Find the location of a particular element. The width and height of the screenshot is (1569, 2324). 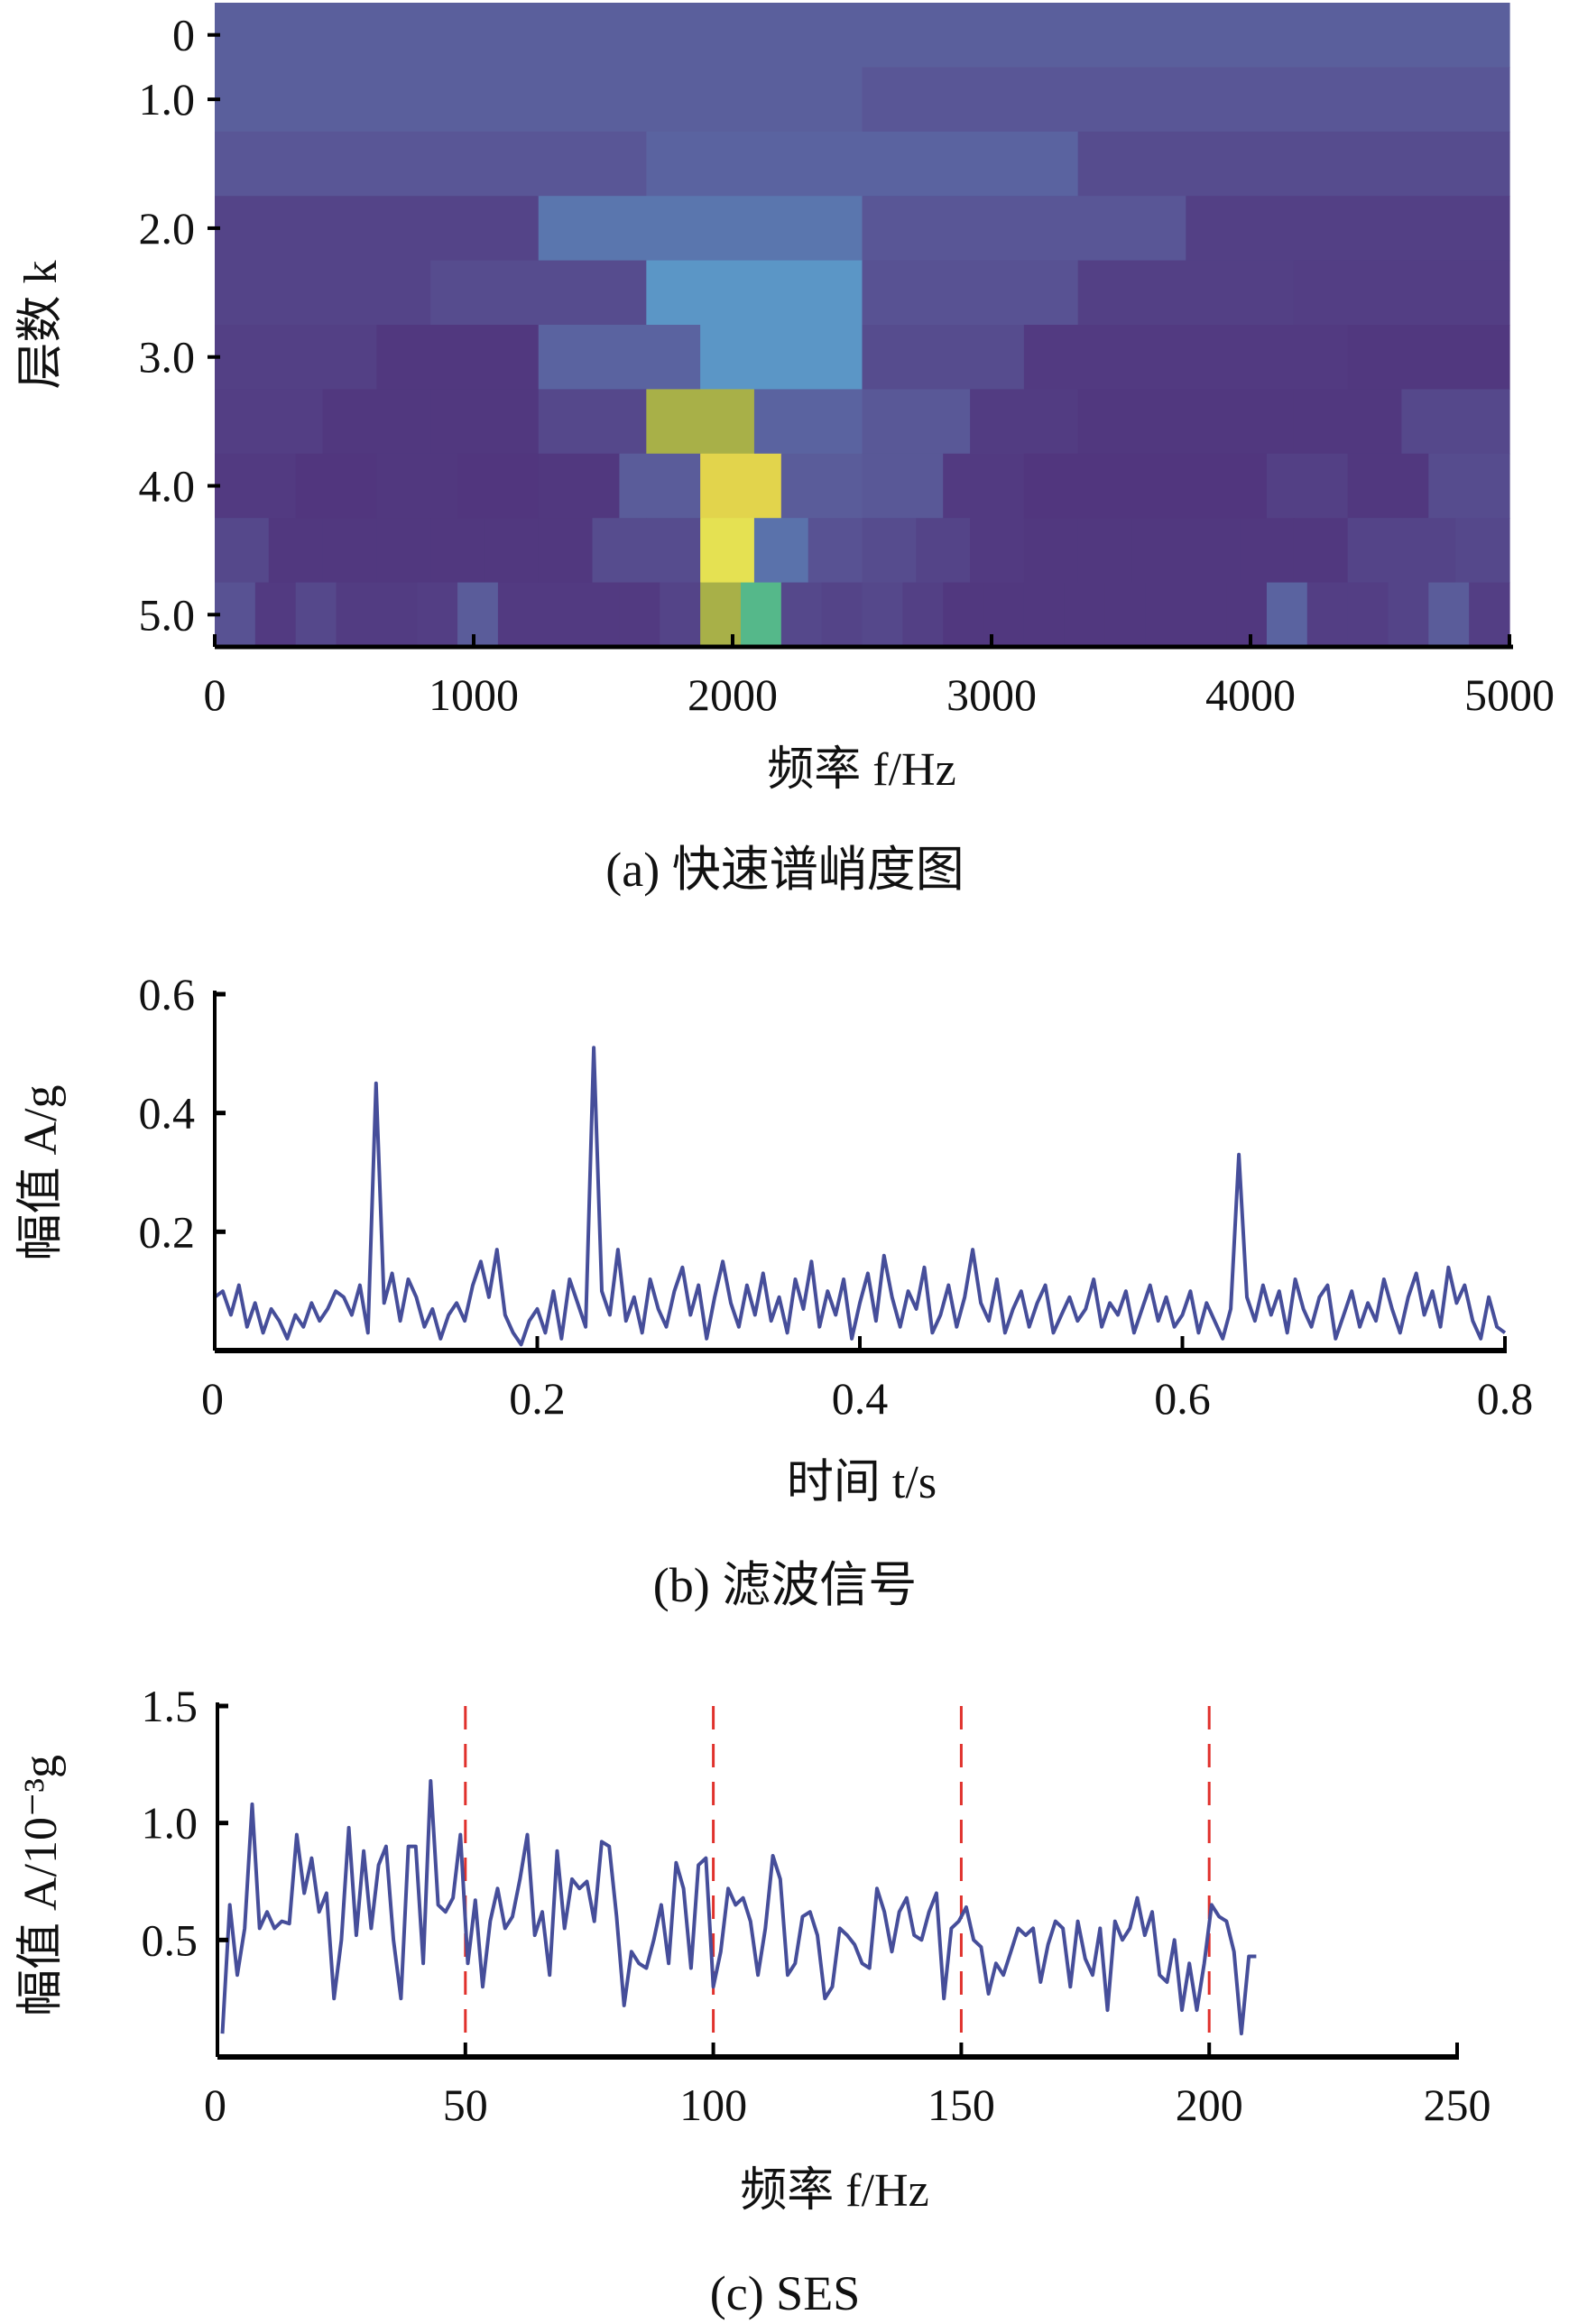

y-tick-label: 1.0 is located at coordinates (170, 1823).